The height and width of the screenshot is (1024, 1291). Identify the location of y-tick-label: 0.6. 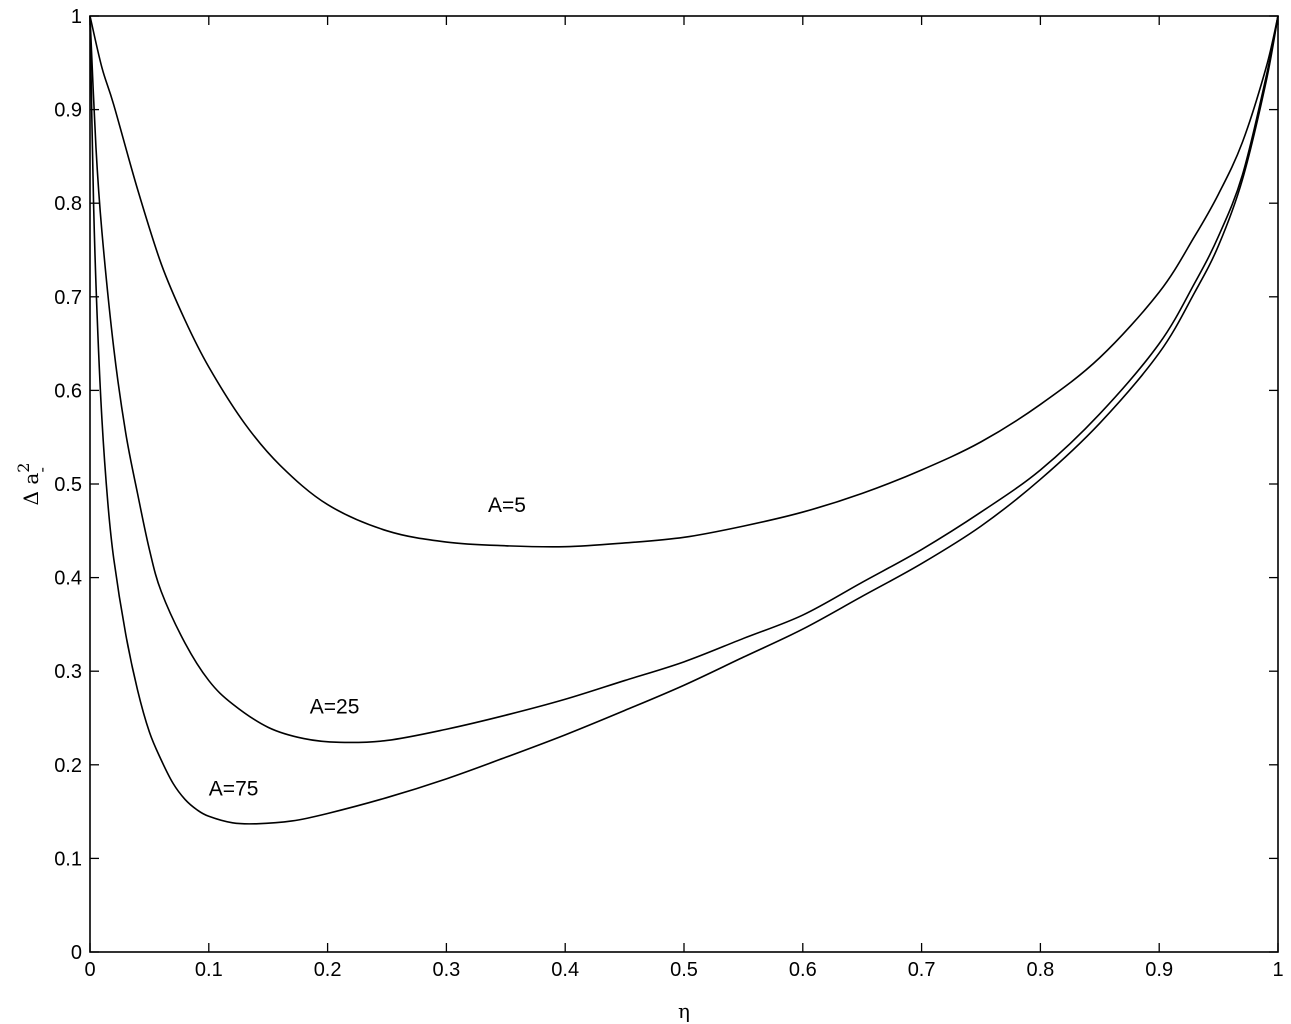
(68, 391).